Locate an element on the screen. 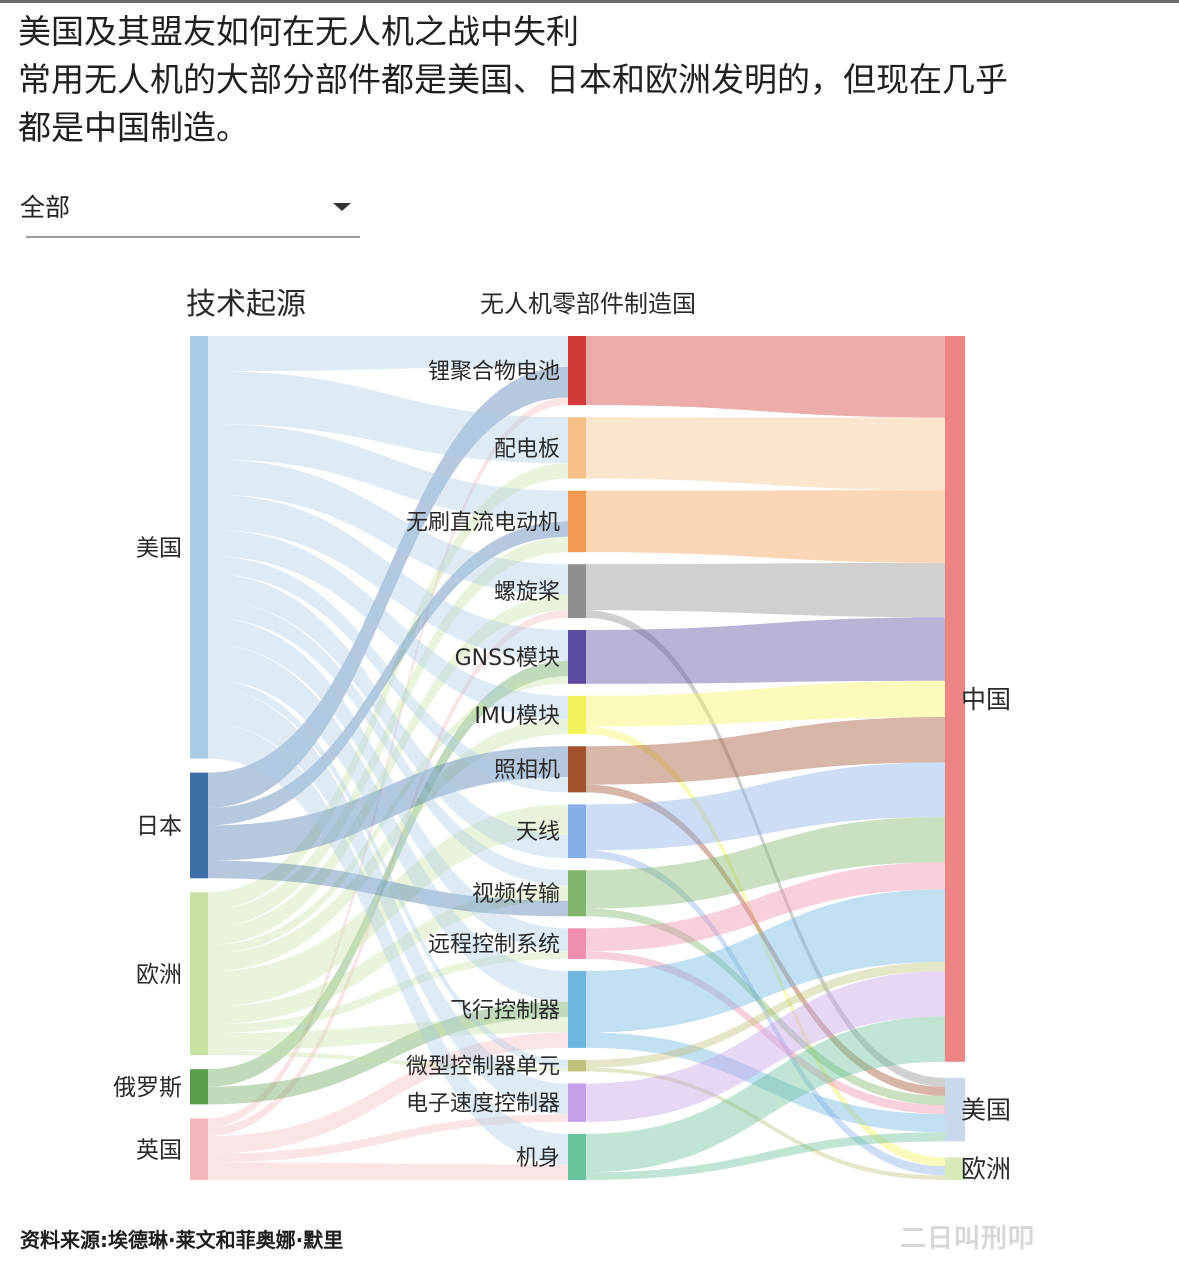 This screenshot has height=1276, width=1179. link-美国-螺旋桨 is located at coordinates (388, 527).